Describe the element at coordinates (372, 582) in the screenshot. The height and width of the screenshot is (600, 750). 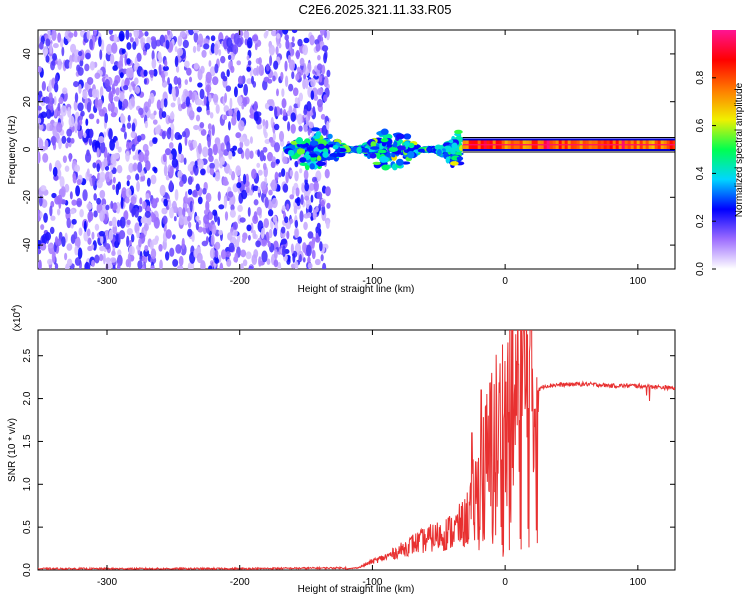
I see `x-tick-label: -100` at that location.